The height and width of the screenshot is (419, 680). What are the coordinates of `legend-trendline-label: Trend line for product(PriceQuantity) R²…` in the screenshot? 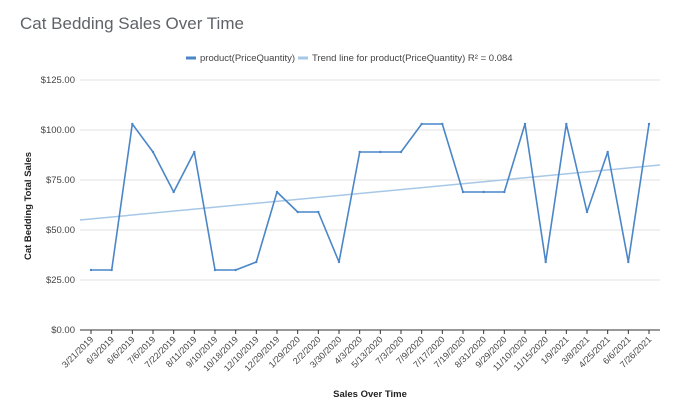 It's located at (412, 58).